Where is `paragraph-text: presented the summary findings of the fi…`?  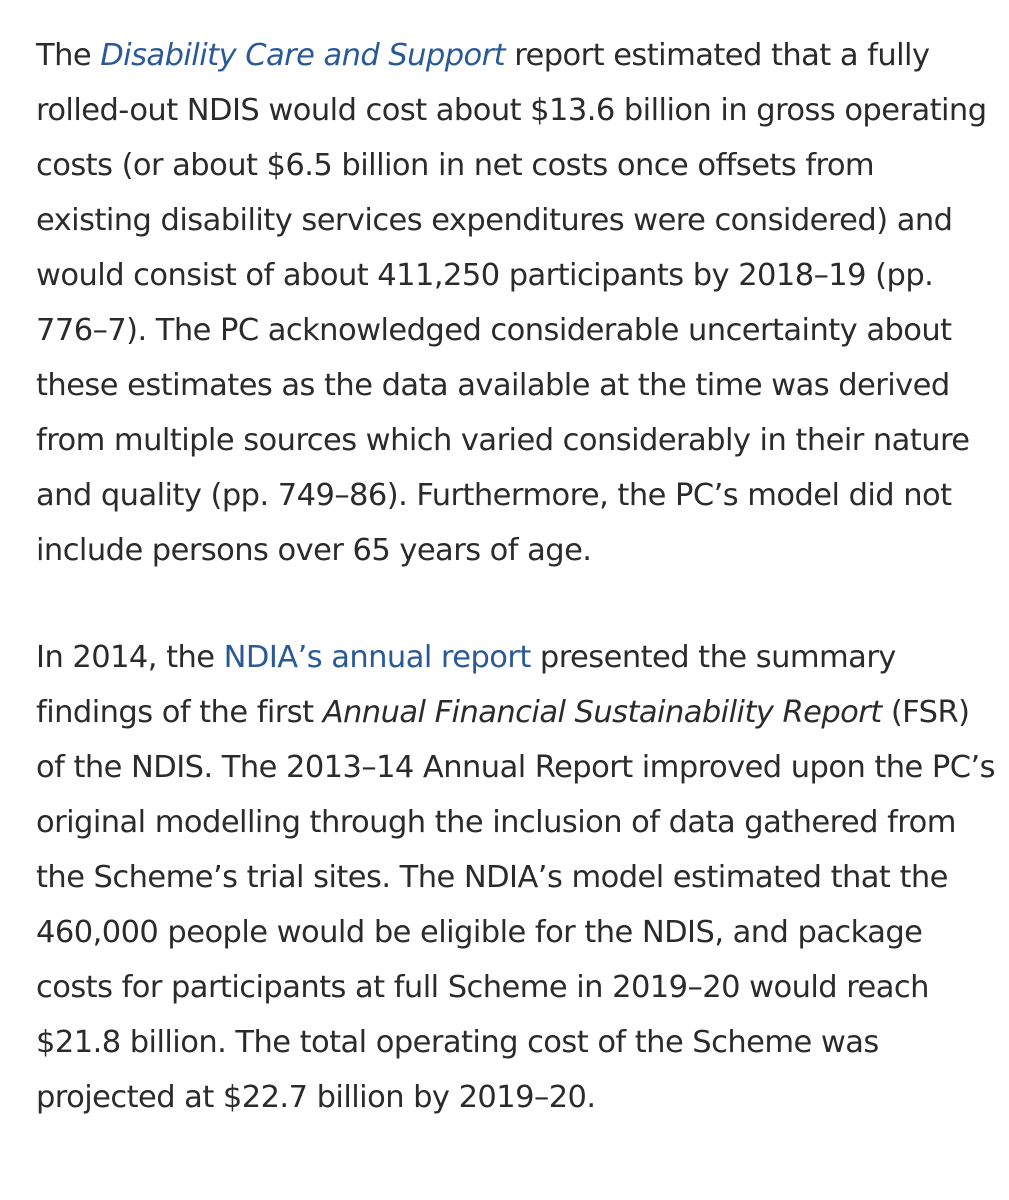
paragraph-text: presented the summary findings of the fi… is located at coordinates (466, 685).